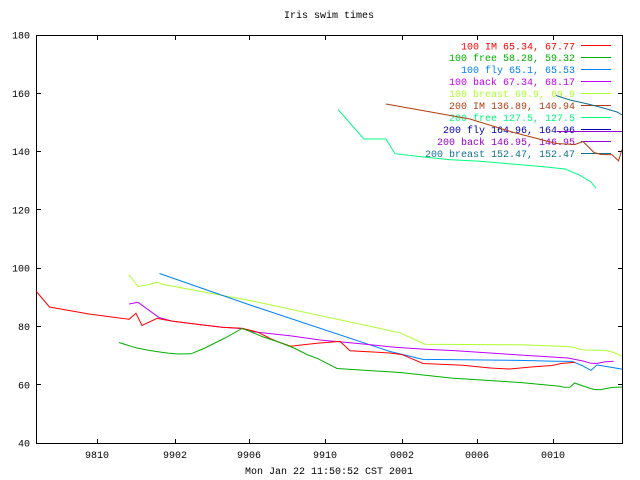 This screenshot has height=480, width=640. What do you see at coordinates (175, 456) in the screenshot?
I see `svg-text: 9902` at bounding box center [175, 456].